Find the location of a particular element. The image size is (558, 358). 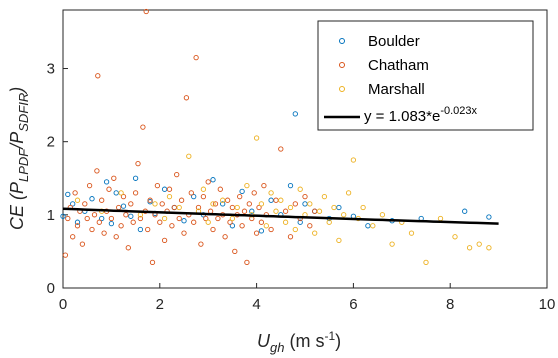

legend-item-marshall: Marshall is located at coordinates (382, 89).